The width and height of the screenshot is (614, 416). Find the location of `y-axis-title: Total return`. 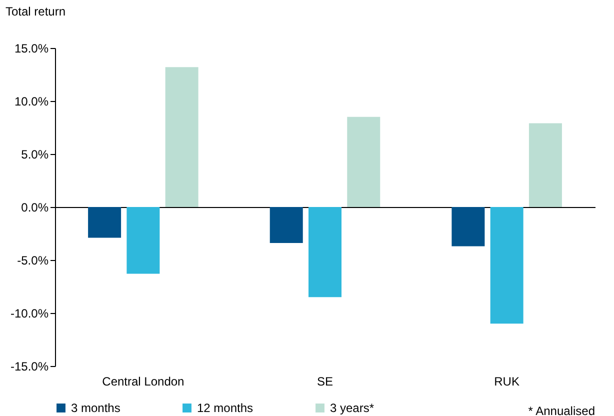

y-axis-title: Total return is located at coordinates (36, 11).